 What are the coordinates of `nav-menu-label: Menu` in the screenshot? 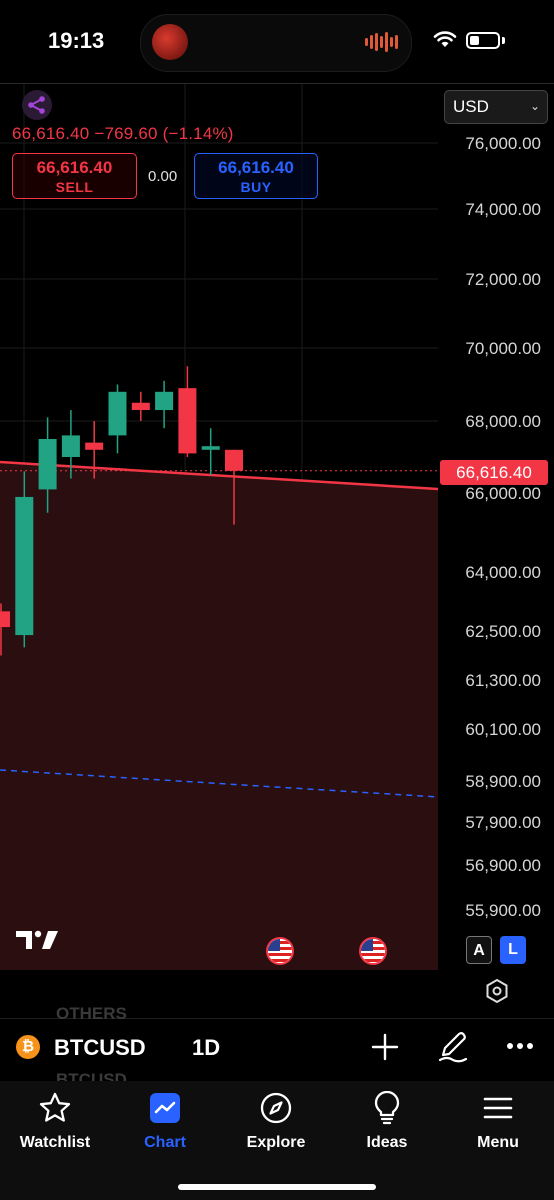 It's located at (498, 1142).